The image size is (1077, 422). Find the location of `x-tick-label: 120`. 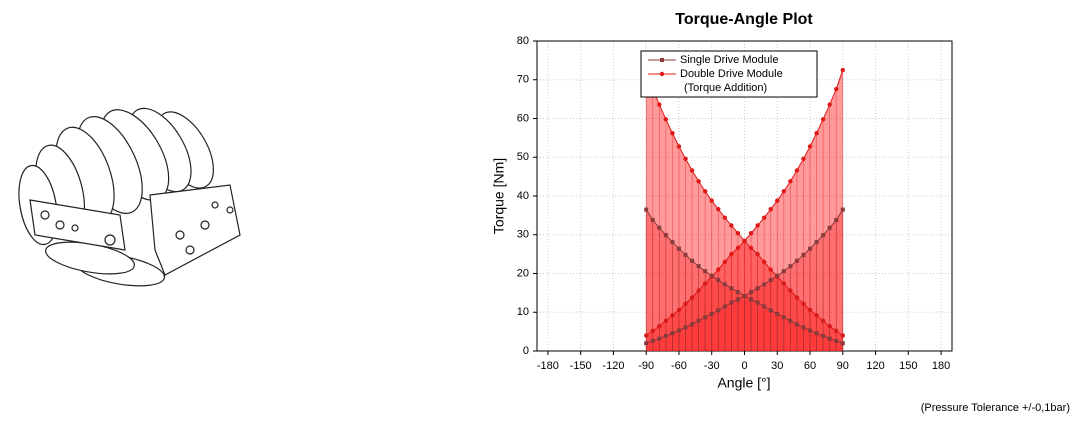

x-tick-label: 120 is located at coordinates (875, 366).